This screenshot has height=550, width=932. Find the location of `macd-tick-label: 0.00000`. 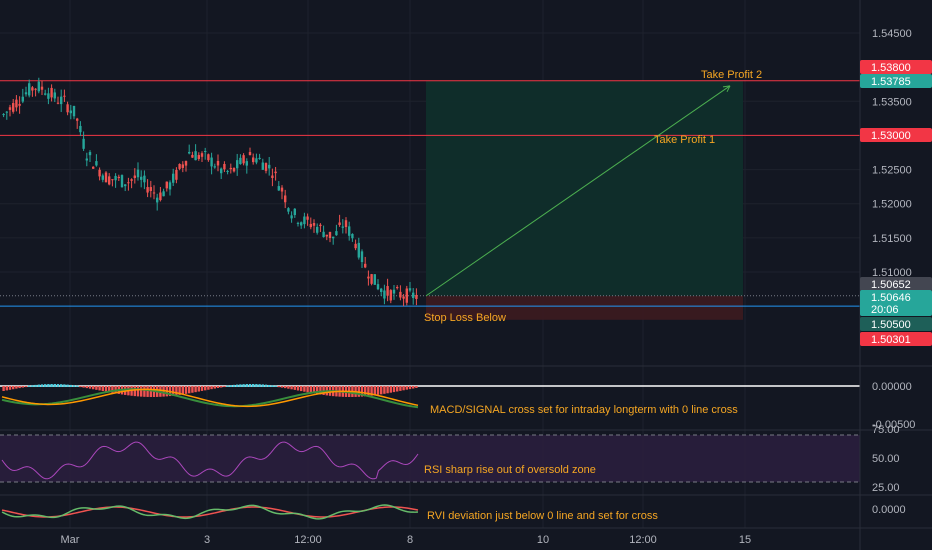

macd-tick-label: 0.00000 is located at coordinates (892, 387).